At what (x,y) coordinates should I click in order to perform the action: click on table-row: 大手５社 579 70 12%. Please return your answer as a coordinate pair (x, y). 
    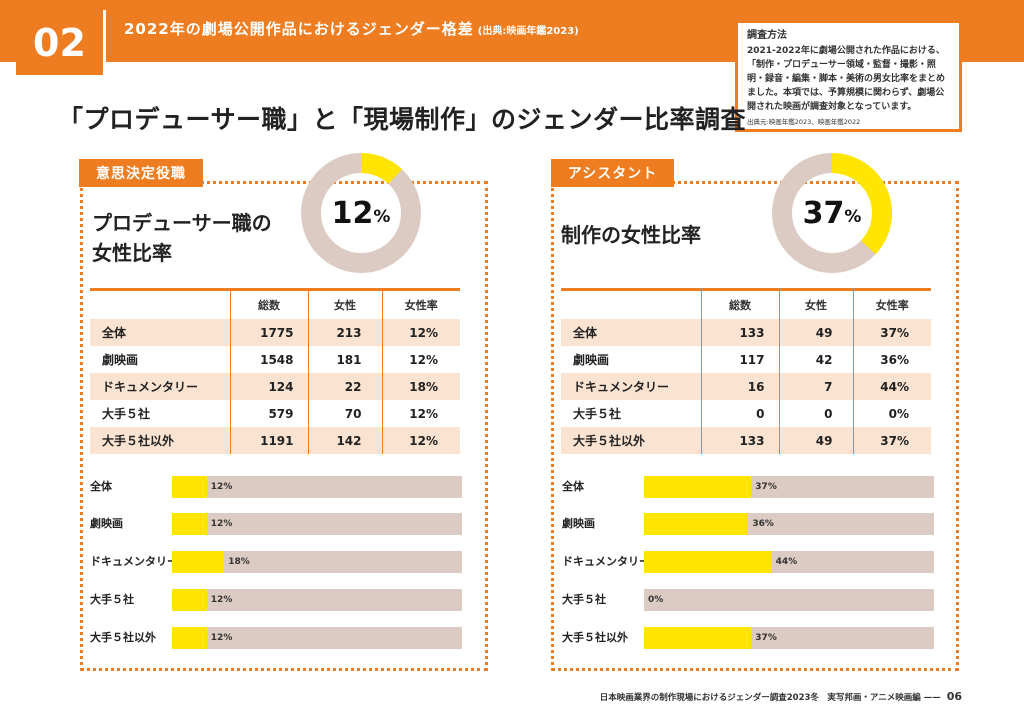
    Looking at the image, I should click on (275, 413).